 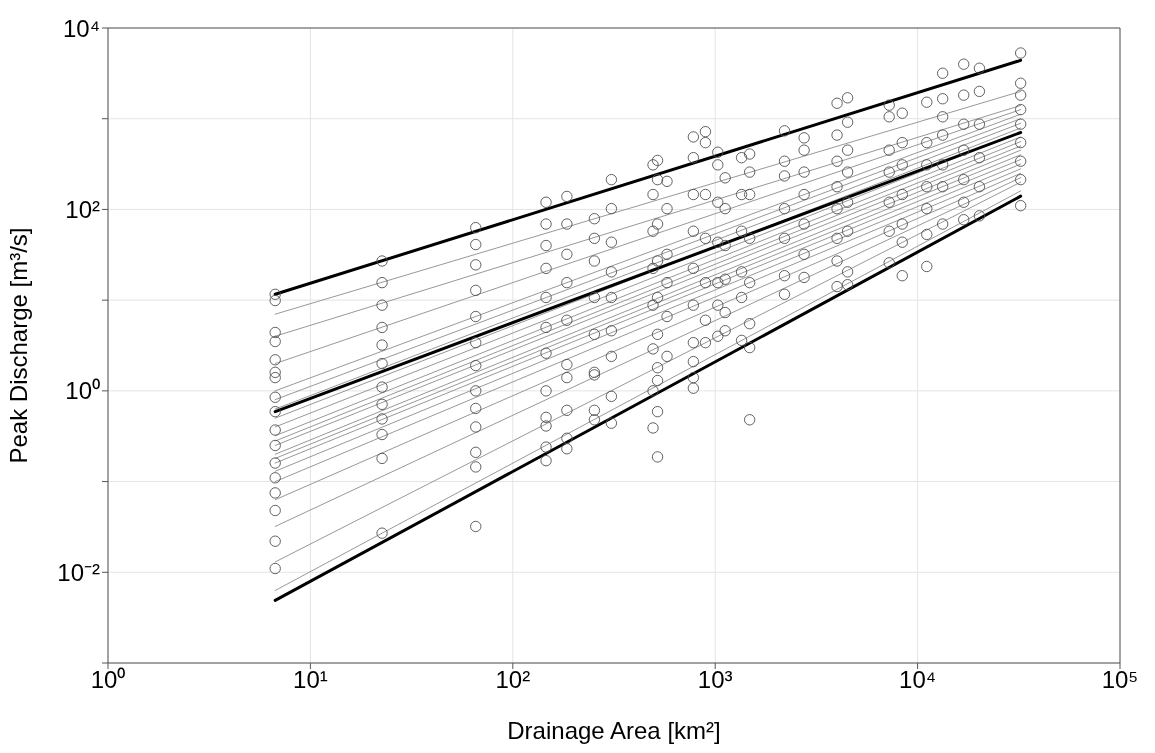 What do you see at coordinates (614, 730) in the screenshot?
I see `x-axis-title: Drainage Area [km²]` at bounding box center [614, 730].